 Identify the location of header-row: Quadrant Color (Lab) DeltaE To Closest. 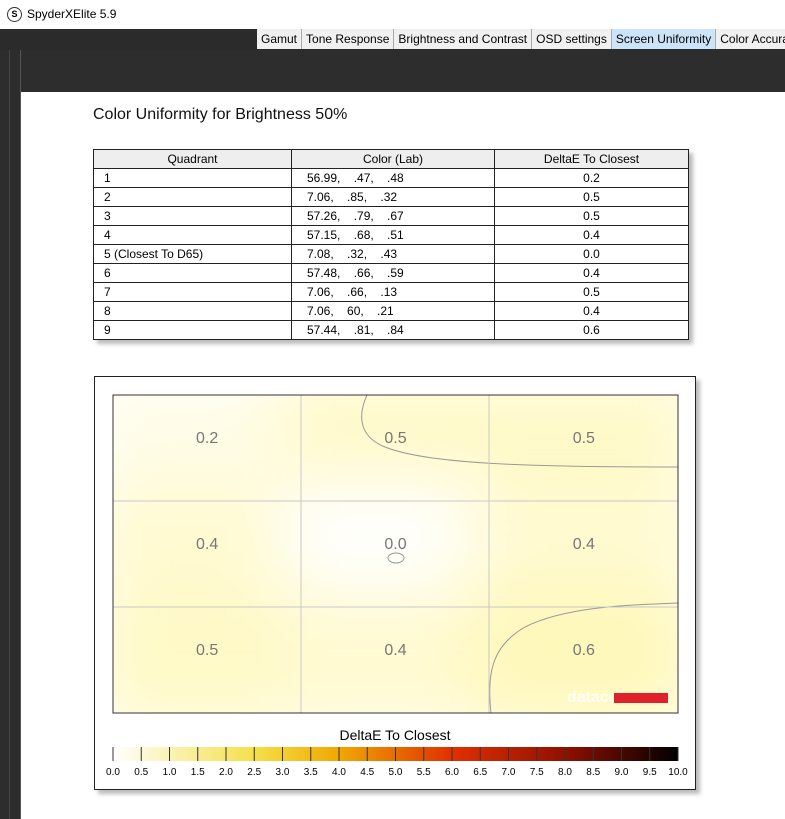
(391, 159).